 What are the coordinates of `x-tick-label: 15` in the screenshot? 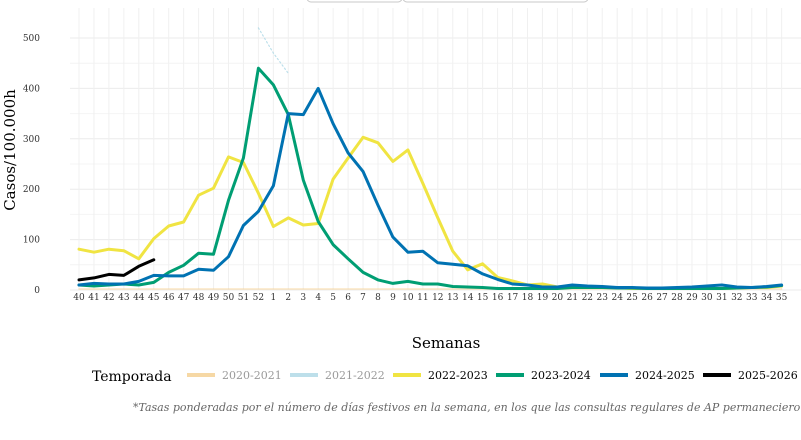 It's located at (483, 298).